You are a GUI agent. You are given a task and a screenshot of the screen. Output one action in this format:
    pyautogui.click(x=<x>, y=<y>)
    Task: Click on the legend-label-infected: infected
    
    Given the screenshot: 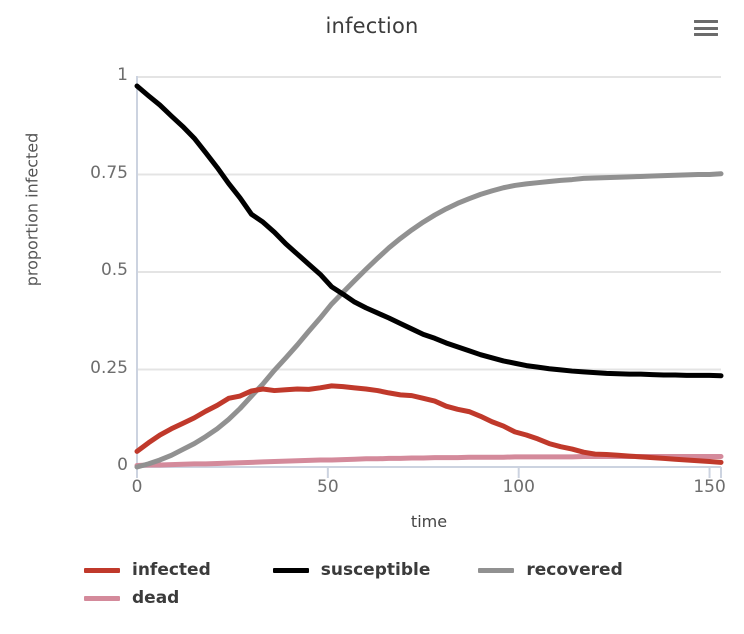 What is the action you would take?
    pyautogui.click(x=171, y=570)
    